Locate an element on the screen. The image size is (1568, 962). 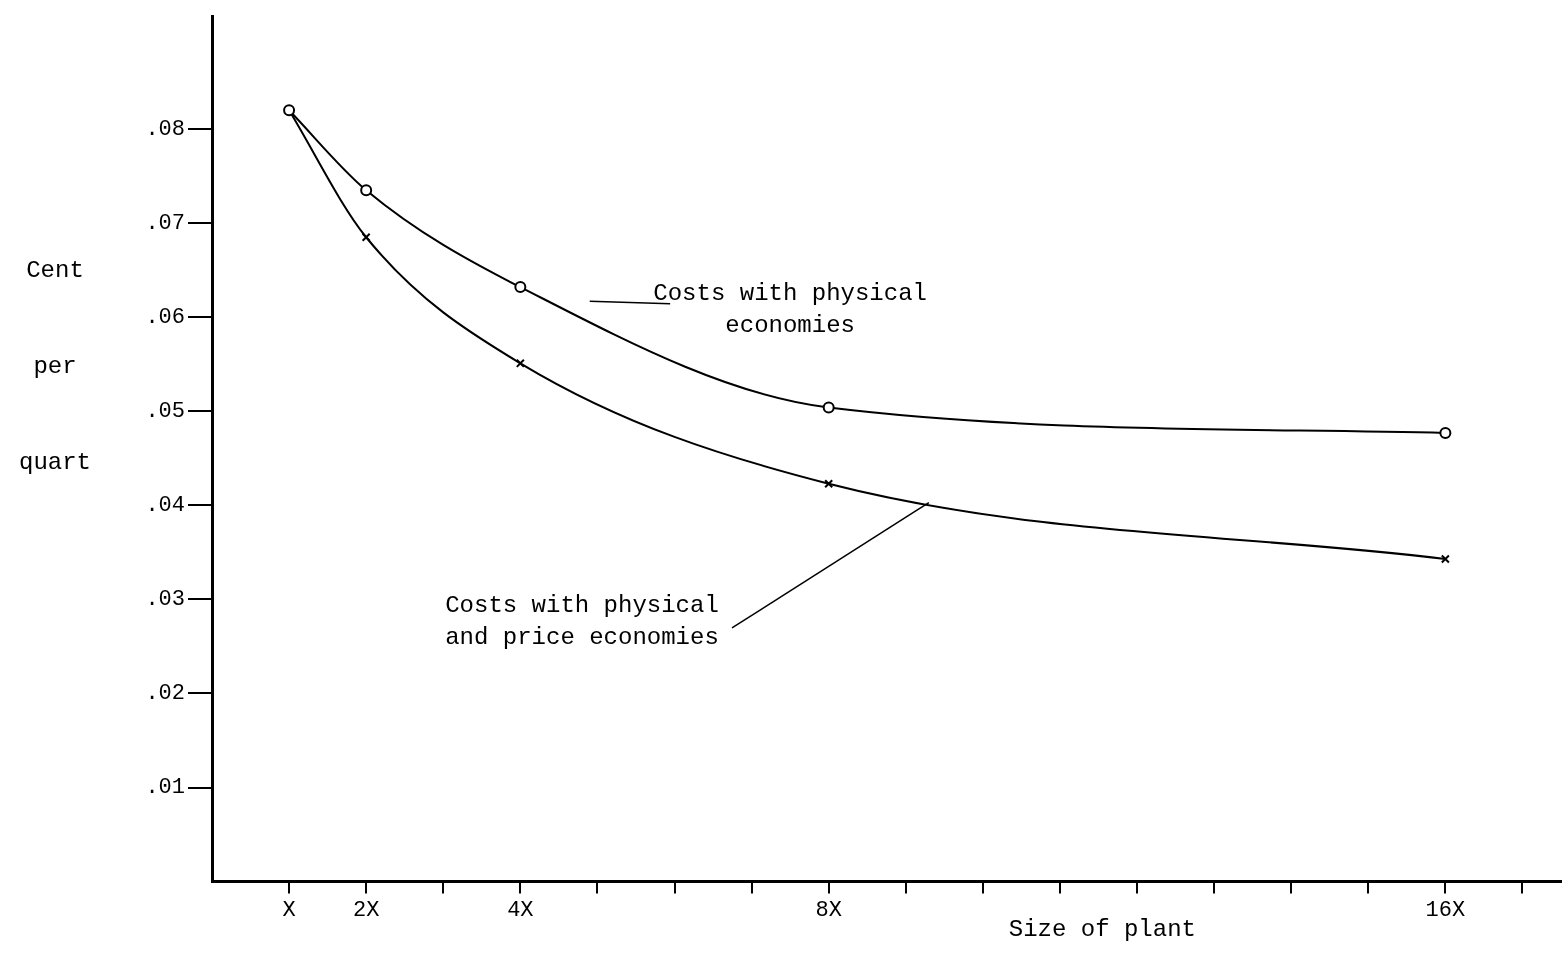
y-tick-label: .01 is located at coordinates (165, 788).